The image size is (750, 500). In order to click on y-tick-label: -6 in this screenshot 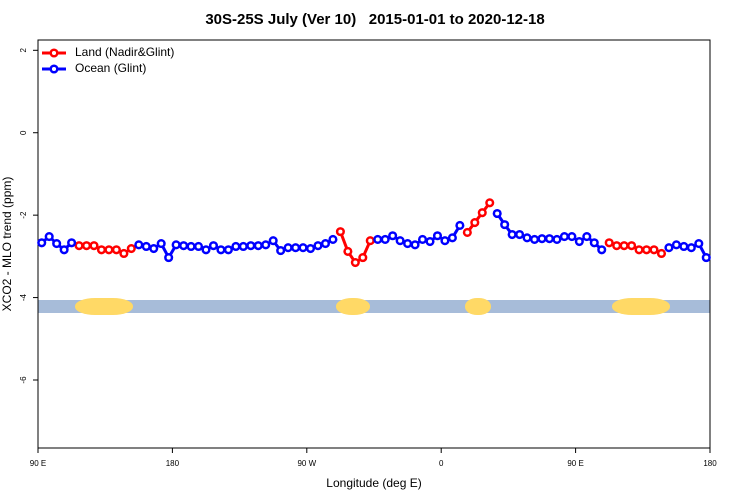, I will do `click(23, 380)`.